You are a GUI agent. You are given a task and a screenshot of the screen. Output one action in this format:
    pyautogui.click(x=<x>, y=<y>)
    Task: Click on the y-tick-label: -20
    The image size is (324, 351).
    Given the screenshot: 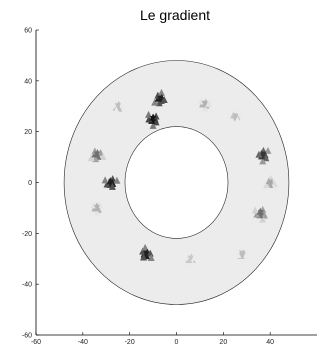 What is the action you would take?
    pyautogui.click(x=27, y=234)
    